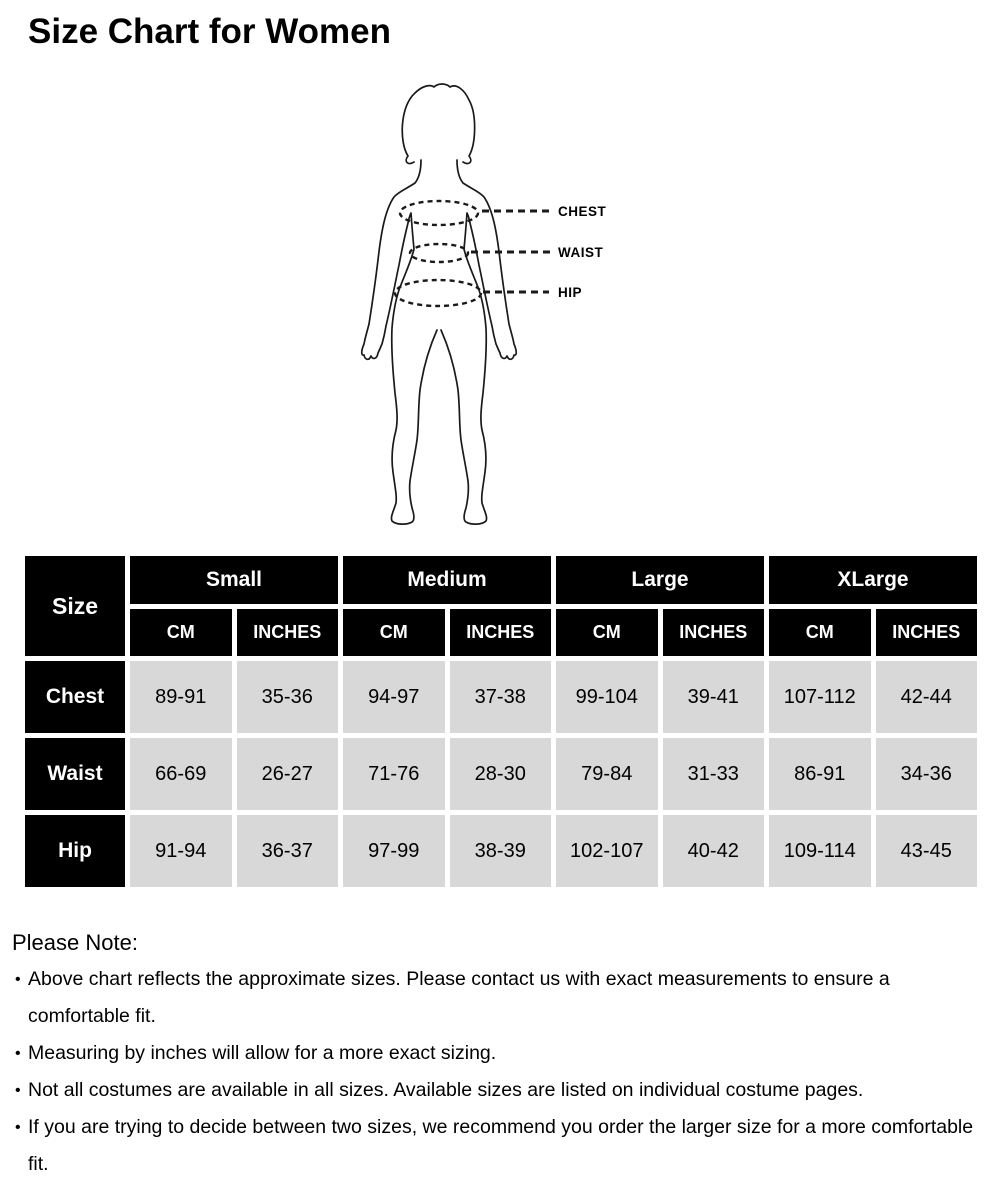 The width and height of the screenshot is (1000, 1194). Describe the element at coordinates (181, 697) in the screenshot. I see `chest-small-cm: 89-91` at that location.